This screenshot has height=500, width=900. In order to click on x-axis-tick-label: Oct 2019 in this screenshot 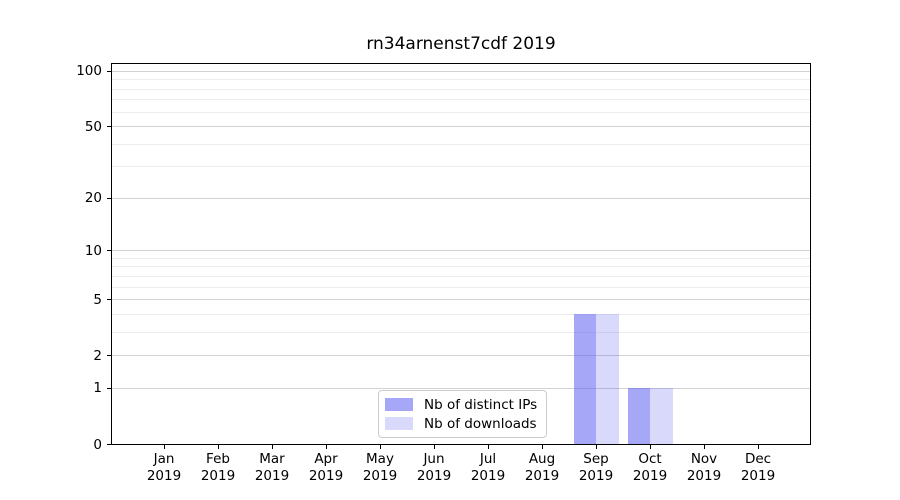, I will do `click(650, 468)`.